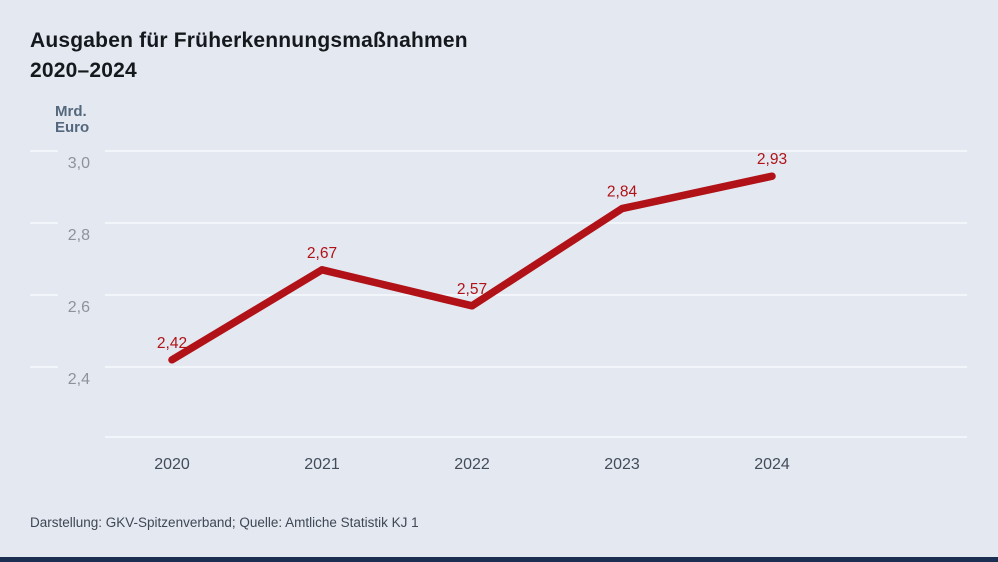 This screenshot has height=562, width=998. Describe the element at coordinates (499, 559) in the screenshot. I see `brand-bottom-bar` at that location.